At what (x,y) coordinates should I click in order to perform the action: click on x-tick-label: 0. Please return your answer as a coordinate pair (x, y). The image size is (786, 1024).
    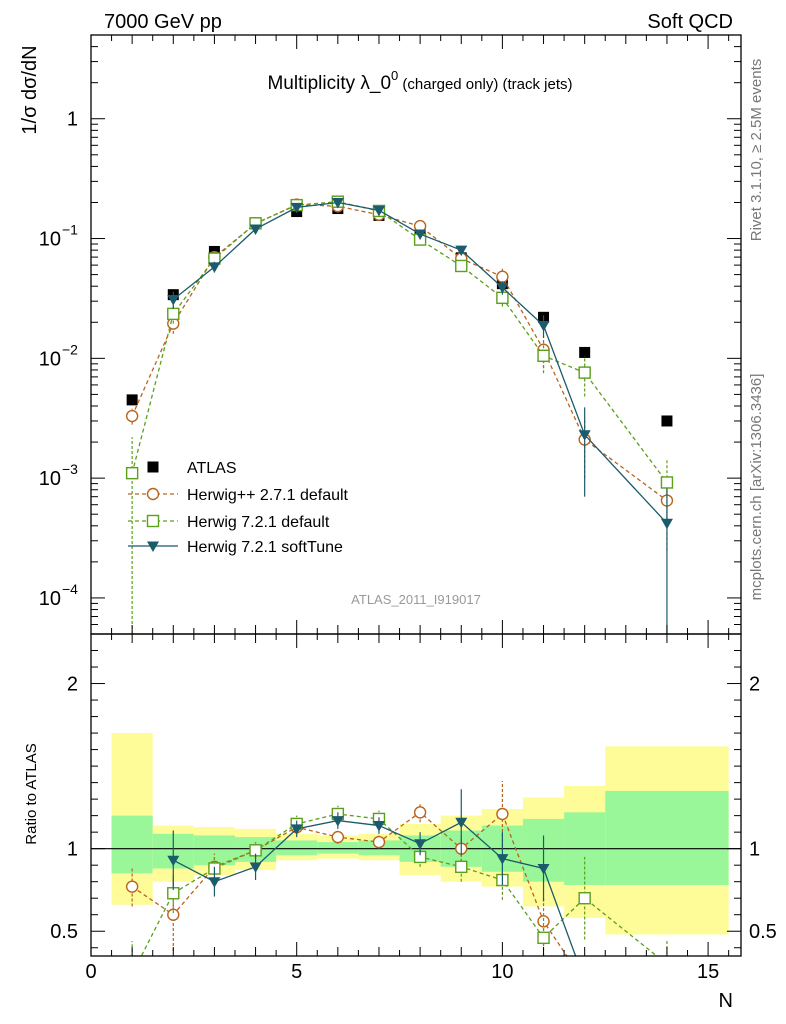
    Looking at the image, I should click on (90, 972).